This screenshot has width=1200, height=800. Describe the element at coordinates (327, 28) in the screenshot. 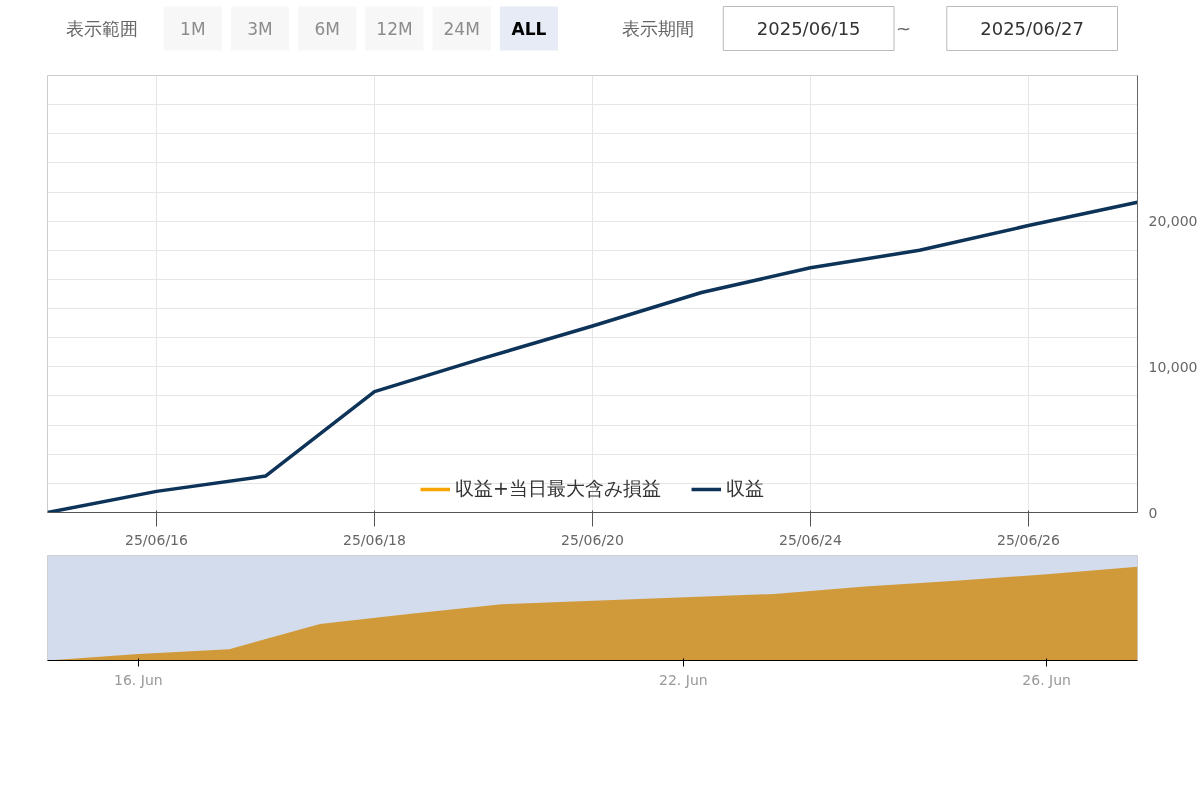

I see `text: 6M` at that location.